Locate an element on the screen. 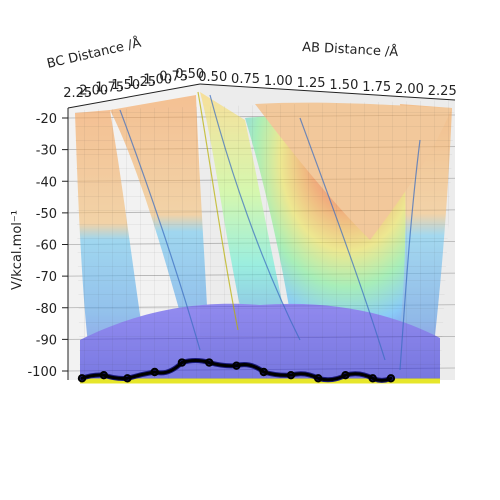 This screenshot has width=500, height=500. x-tick-label: 1.25 is located at coordinates (311, 83).